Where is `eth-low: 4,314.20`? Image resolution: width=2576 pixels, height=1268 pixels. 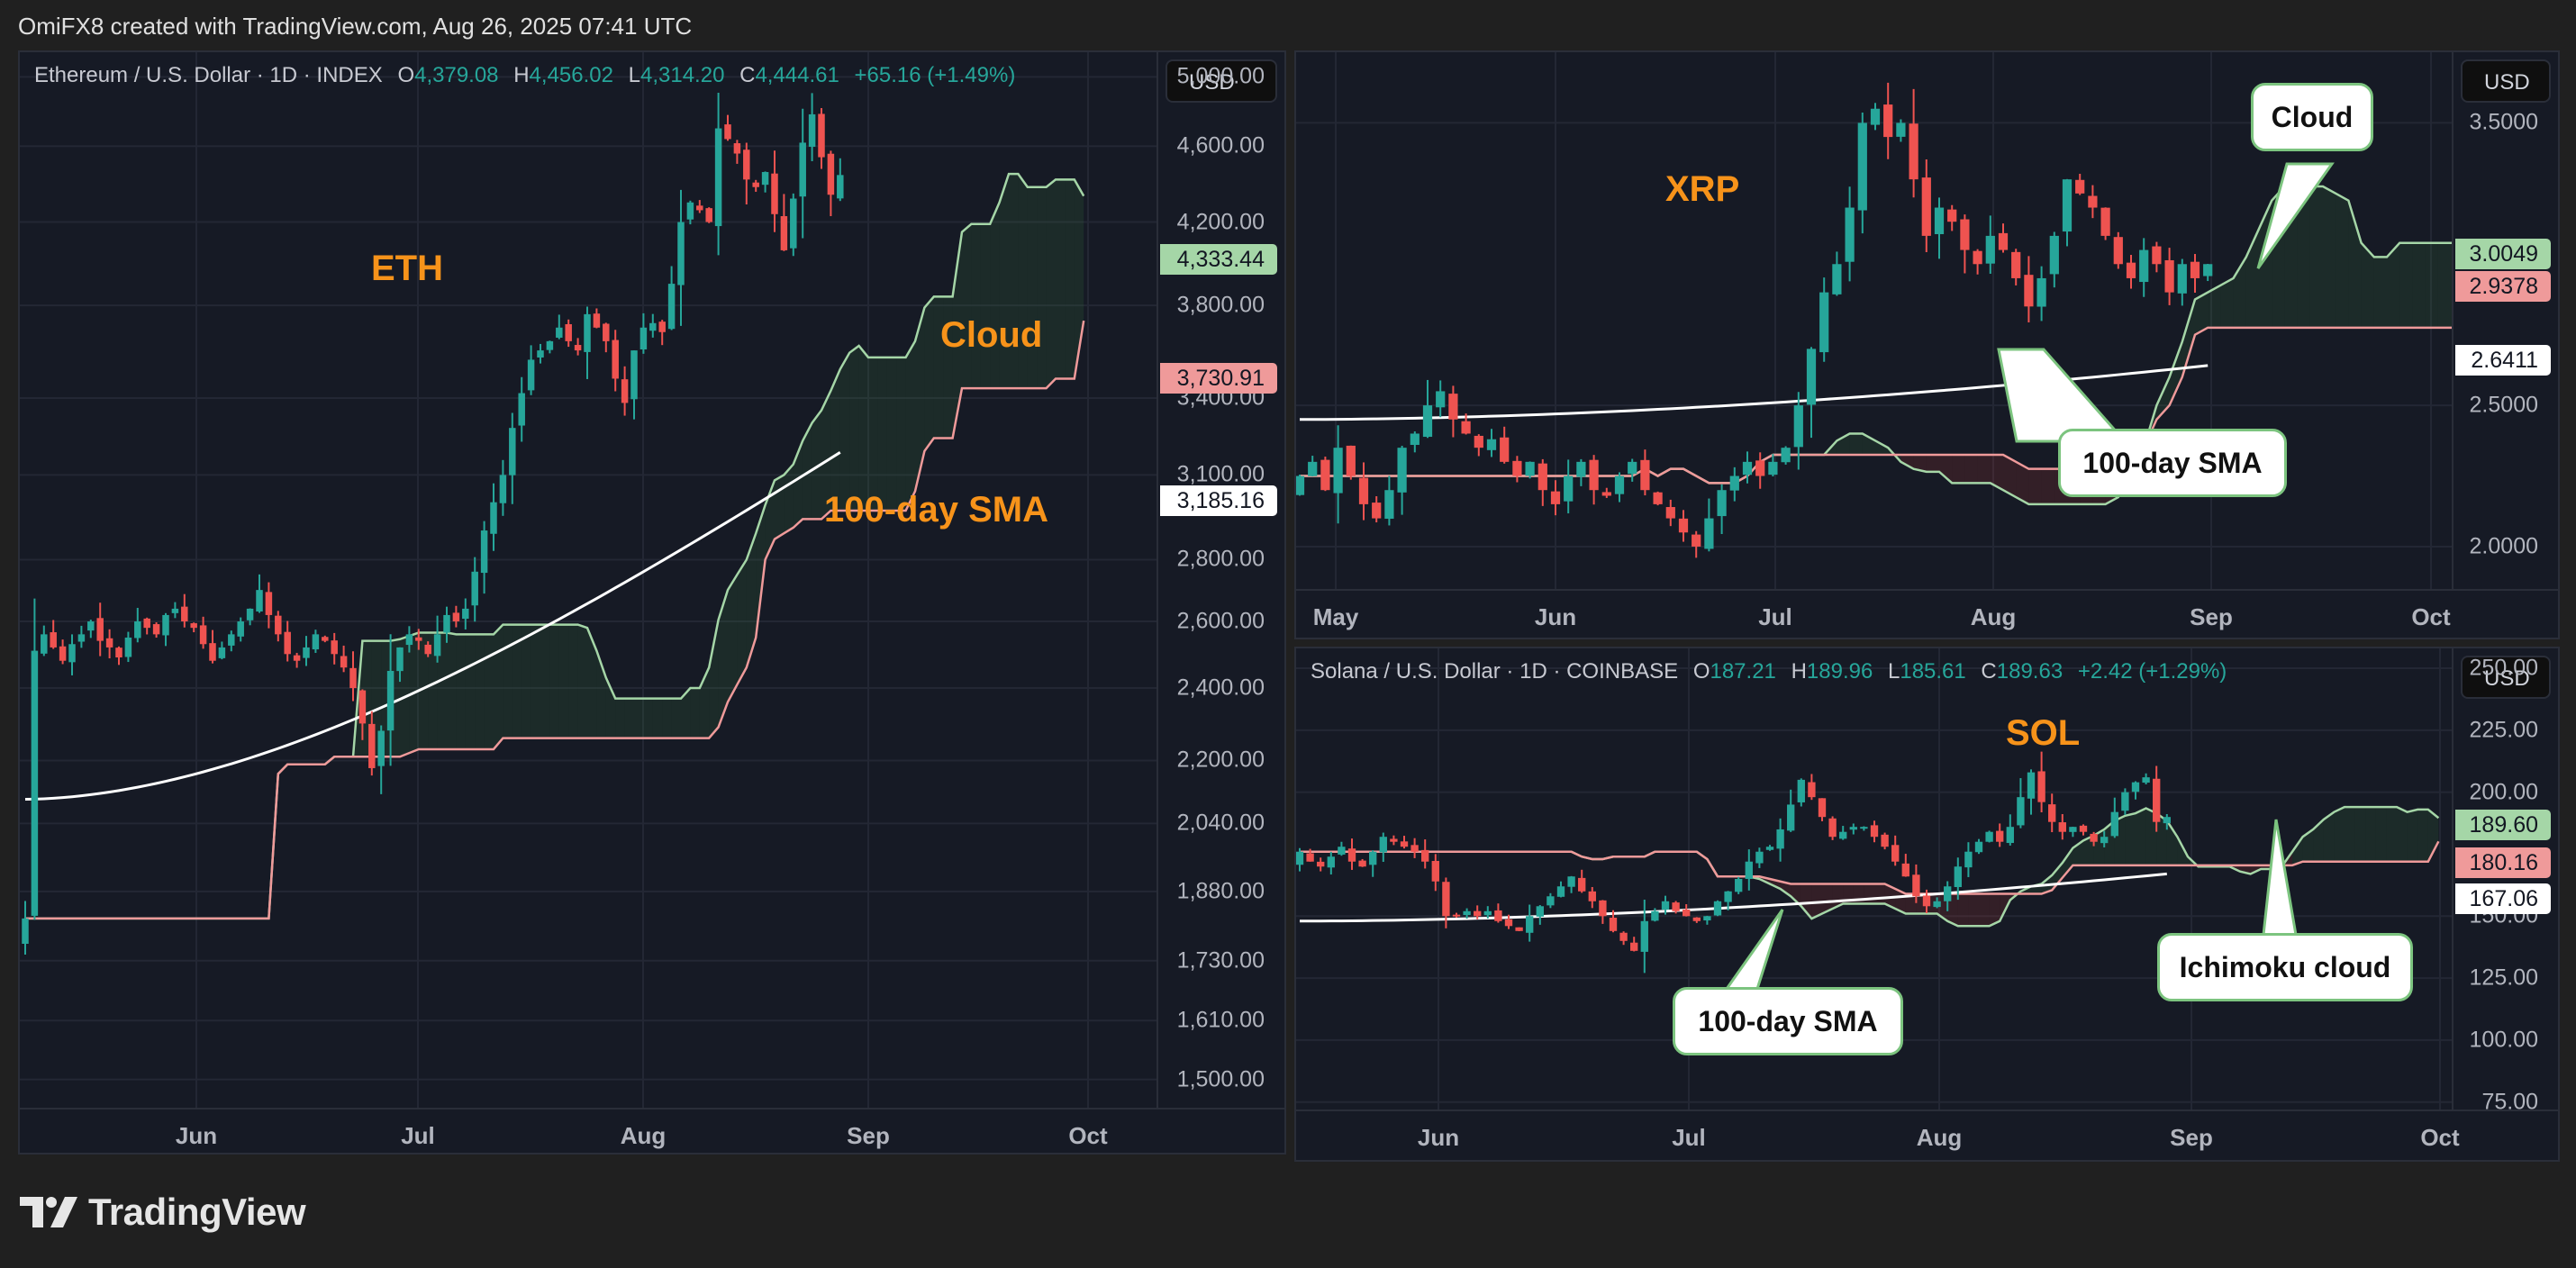 eth-low: 4,314.20 is located at coordinates (683, 75).